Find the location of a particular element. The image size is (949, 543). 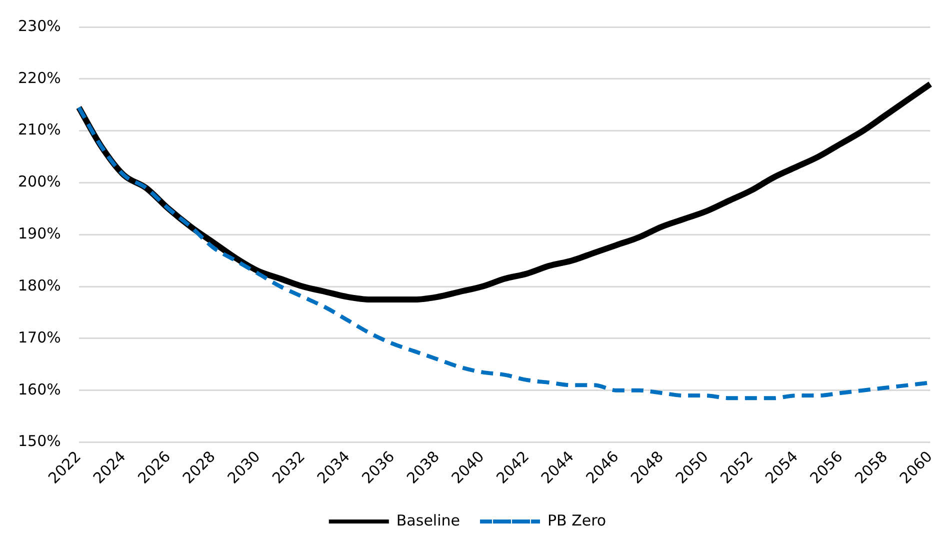

y-tick-label: 220% is located at coordinates (39, 77).